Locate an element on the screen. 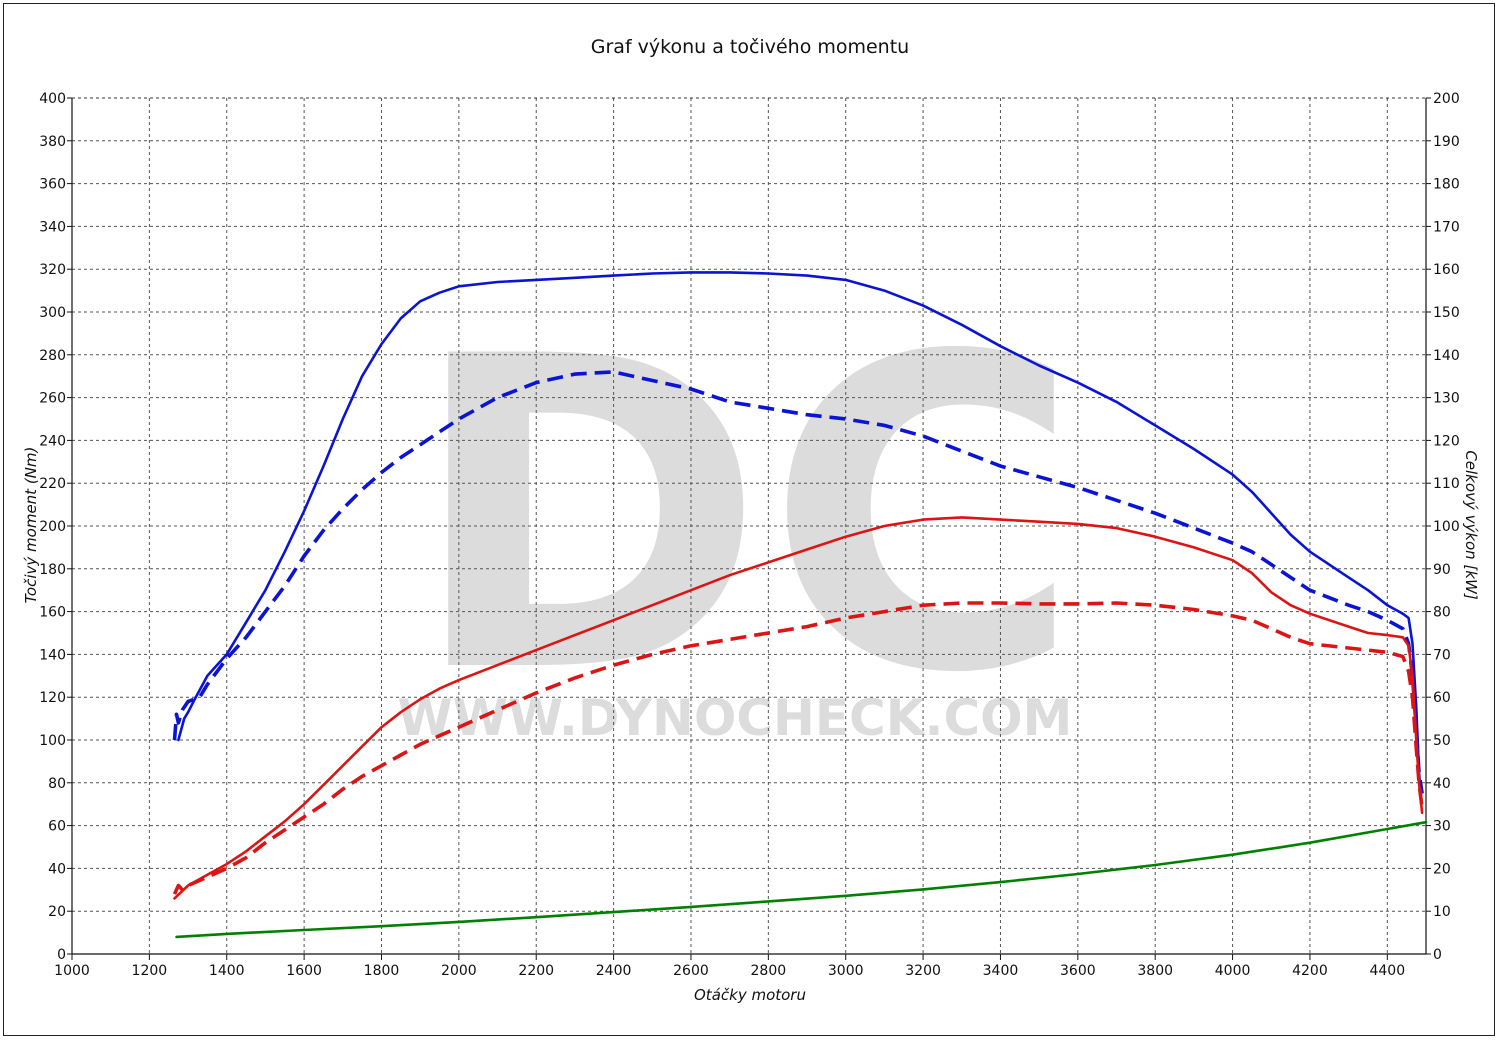  chart-title: Graf výkonu a točivého momentu is located at coordinates (750, 47).